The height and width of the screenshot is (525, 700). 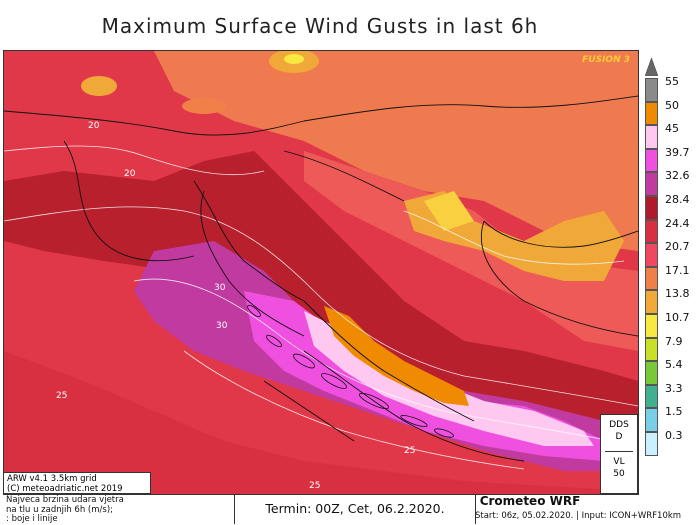 I want to click on dds-vl-label: VL, so click(x=619, y=462).